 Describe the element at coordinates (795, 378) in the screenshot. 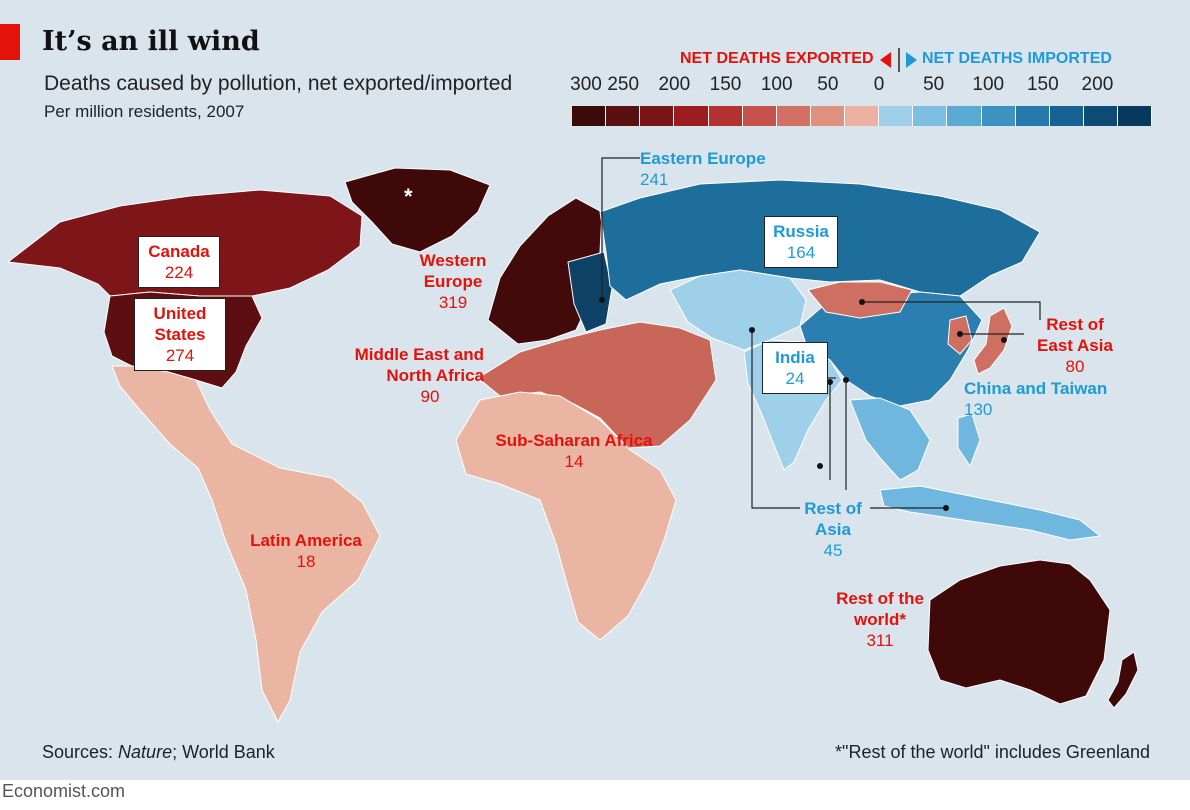

I see `label-india-value: 24` at that location.